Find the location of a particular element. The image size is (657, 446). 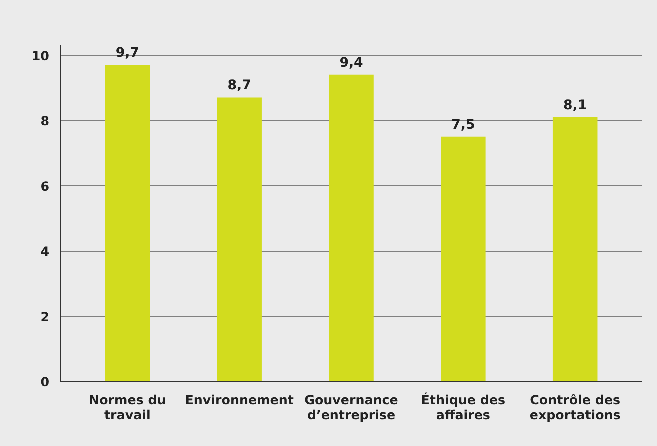

x-tick-label: Éthique des affaires is located at coordinates (463, 407).